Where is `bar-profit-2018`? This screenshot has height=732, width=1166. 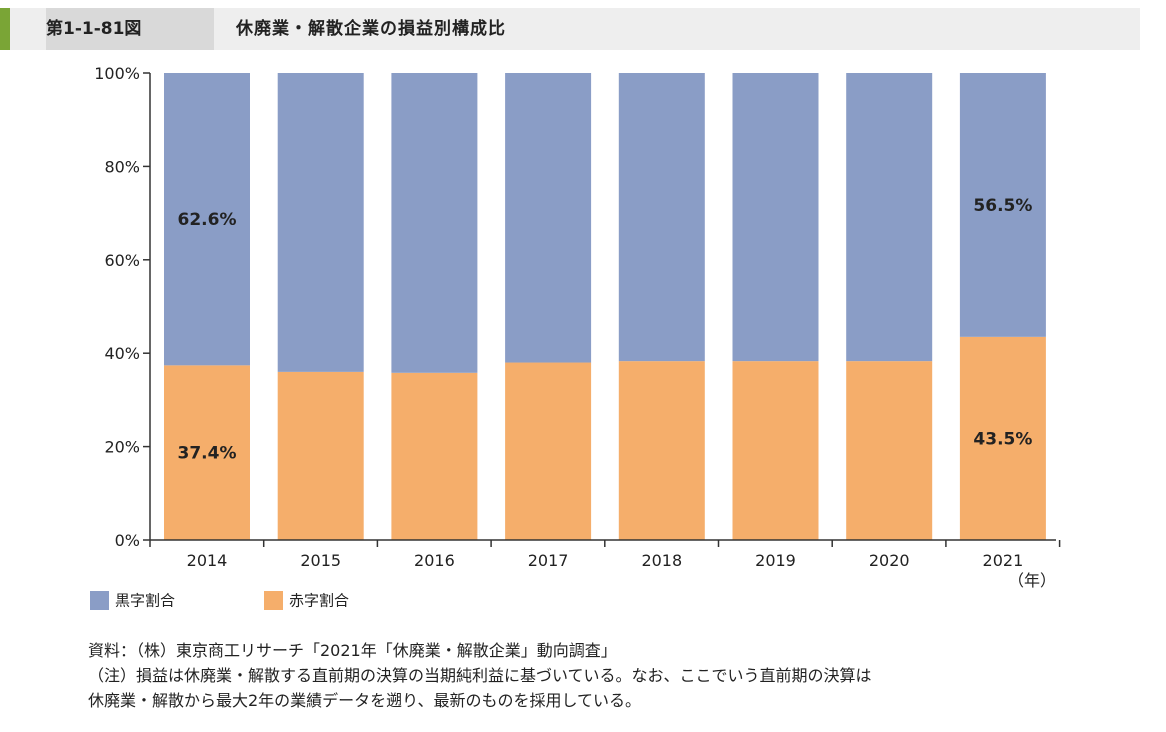 bar-profit-2018 is located at coordinates (661, 217).